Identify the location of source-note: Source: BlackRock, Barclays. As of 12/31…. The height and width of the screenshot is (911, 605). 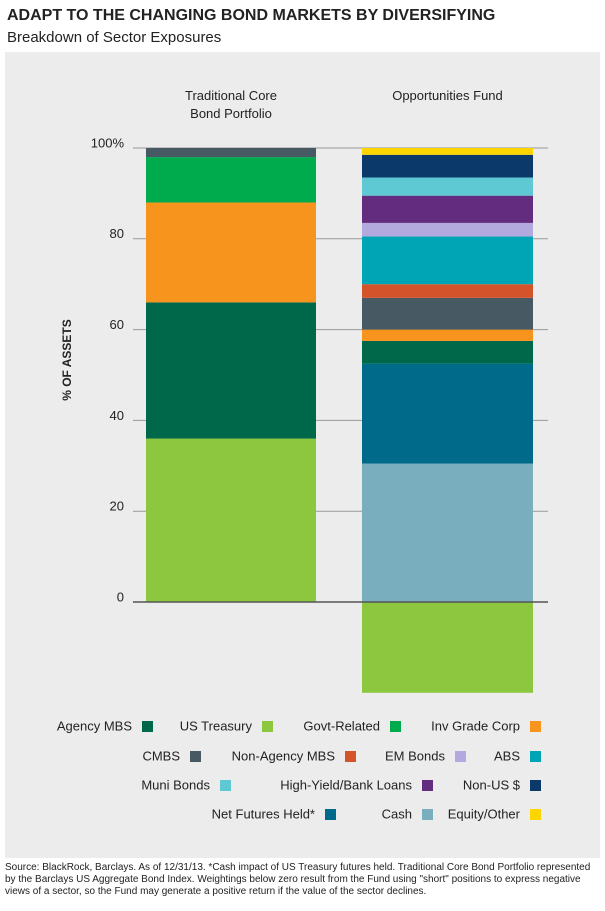
(298, 879).